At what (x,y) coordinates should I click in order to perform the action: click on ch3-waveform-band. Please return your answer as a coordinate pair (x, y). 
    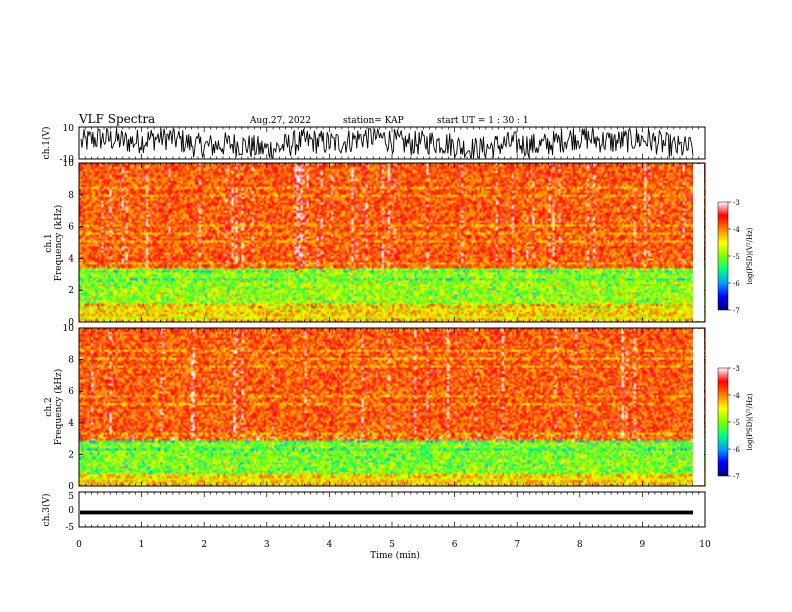
    Looking at the image, I should click on (386, 512).